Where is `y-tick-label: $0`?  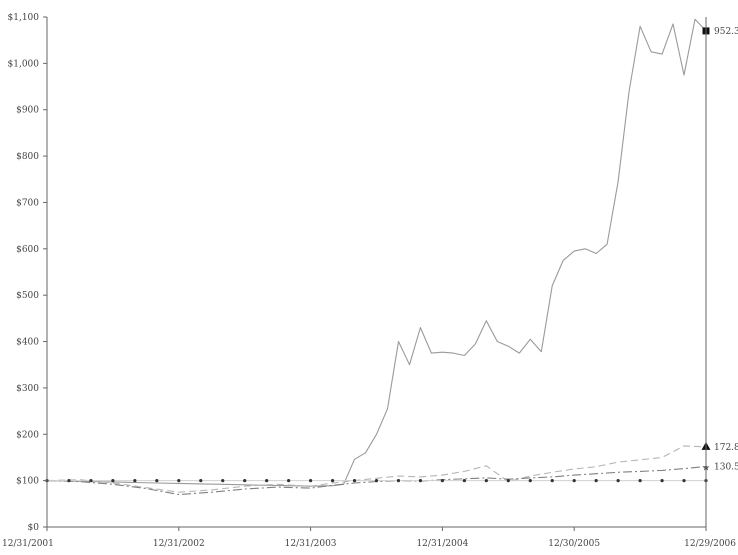 y-tick-label: $0 is located at coordinates (34, 528).